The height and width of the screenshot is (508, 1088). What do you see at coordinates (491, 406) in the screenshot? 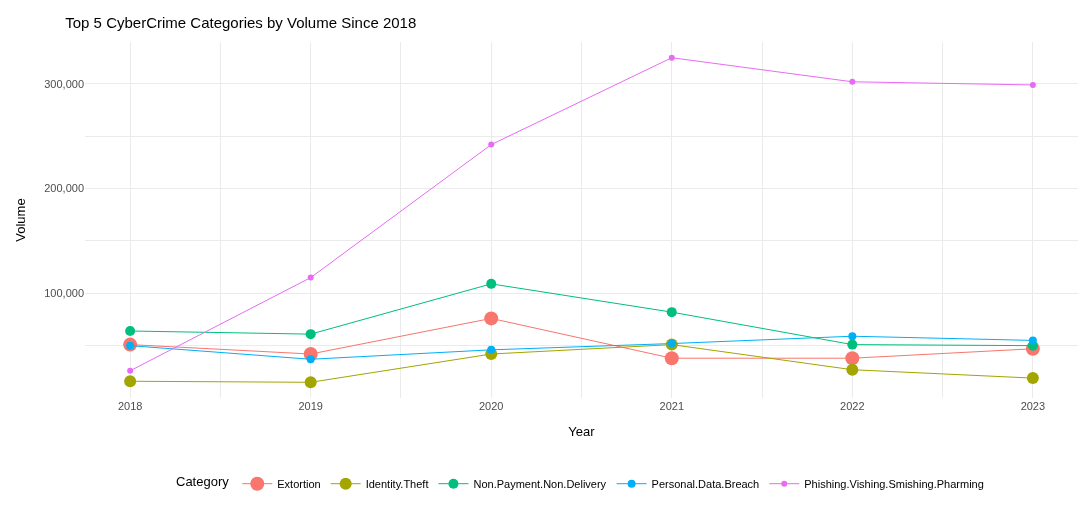
I see `x-tick-label: 2020` at bounding box center [491, 406].